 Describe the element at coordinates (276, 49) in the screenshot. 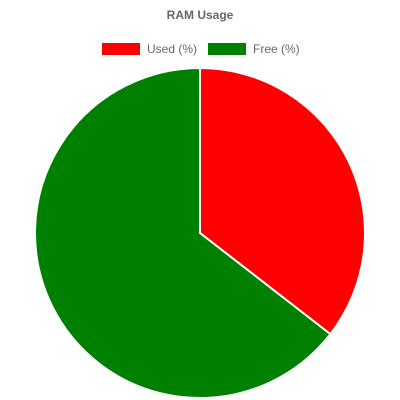

I see `legend-label-free: Free (%)` at that location.